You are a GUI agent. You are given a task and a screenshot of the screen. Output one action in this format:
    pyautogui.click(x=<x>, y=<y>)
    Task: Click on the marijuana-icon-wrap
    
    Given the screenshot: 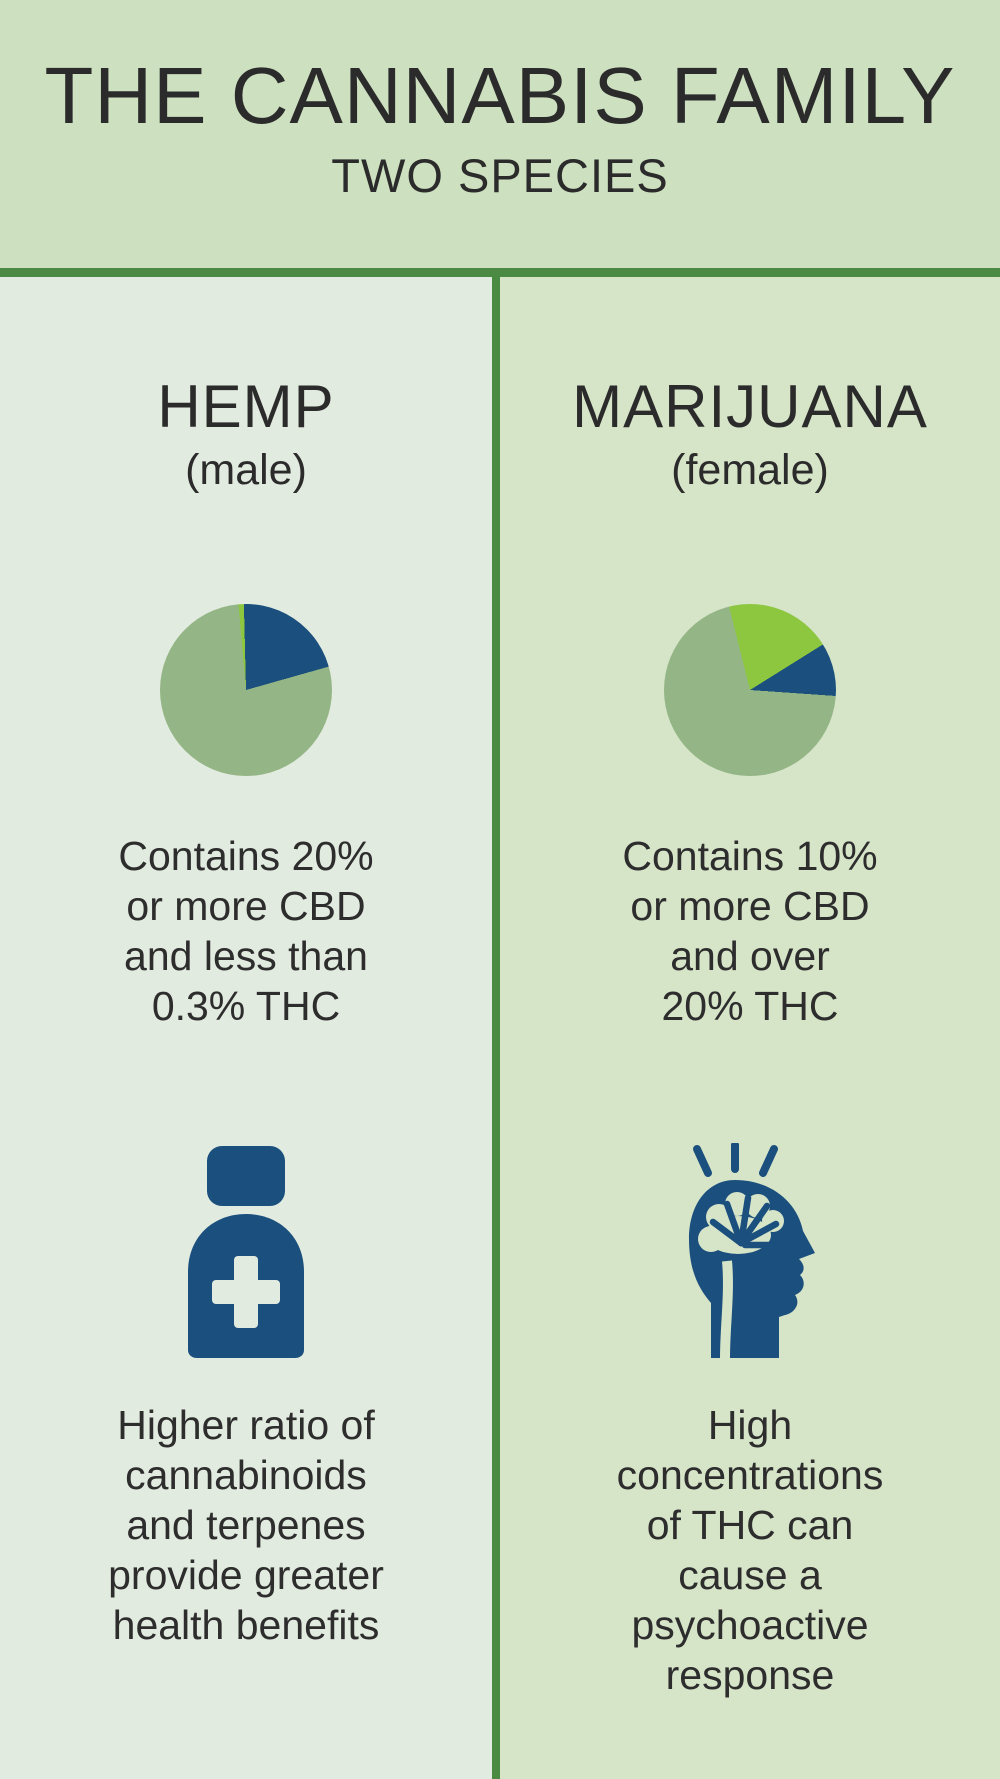 What is the action you would take?
    pyautogui.click(x=750, y=1250)
    